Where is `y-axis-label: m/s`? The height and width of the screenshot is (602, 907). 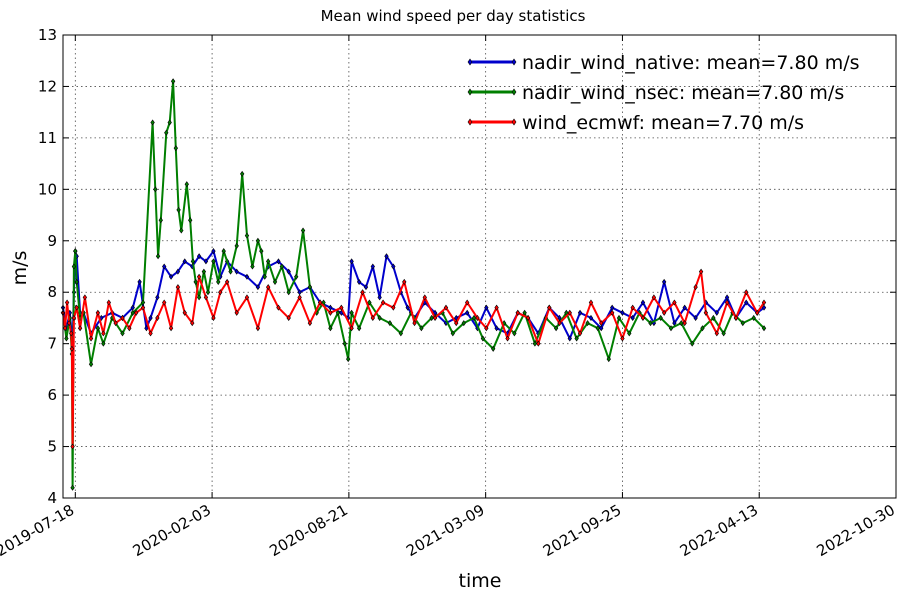 y-axis-label: m/s is located at coordinates (20, 268).